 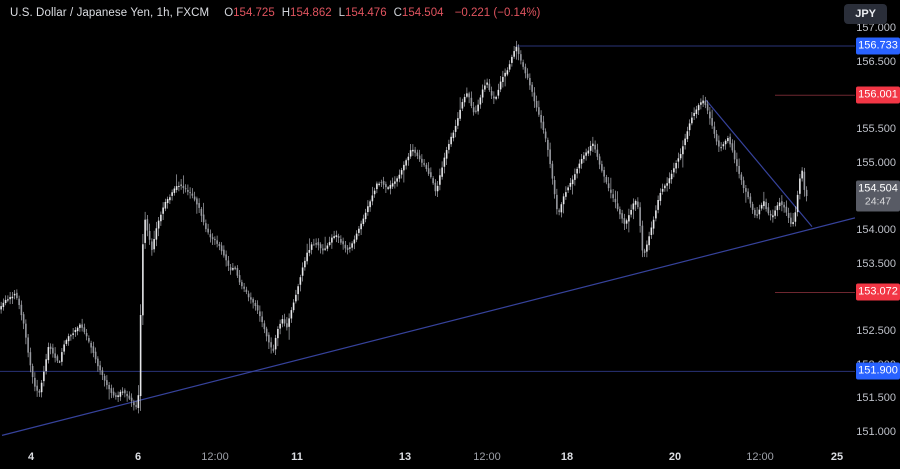 I want to click on low-value: 154.476, so click(x=366, y=13).